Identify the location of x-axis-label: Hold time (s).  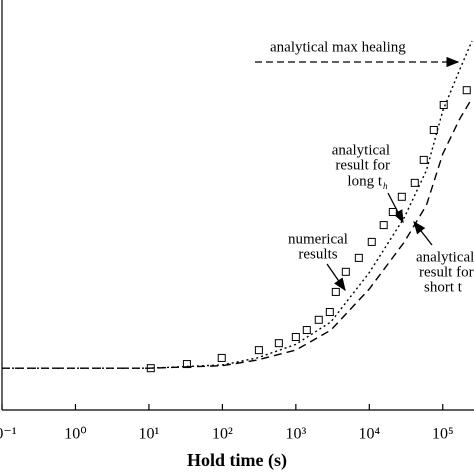
(237, 460).